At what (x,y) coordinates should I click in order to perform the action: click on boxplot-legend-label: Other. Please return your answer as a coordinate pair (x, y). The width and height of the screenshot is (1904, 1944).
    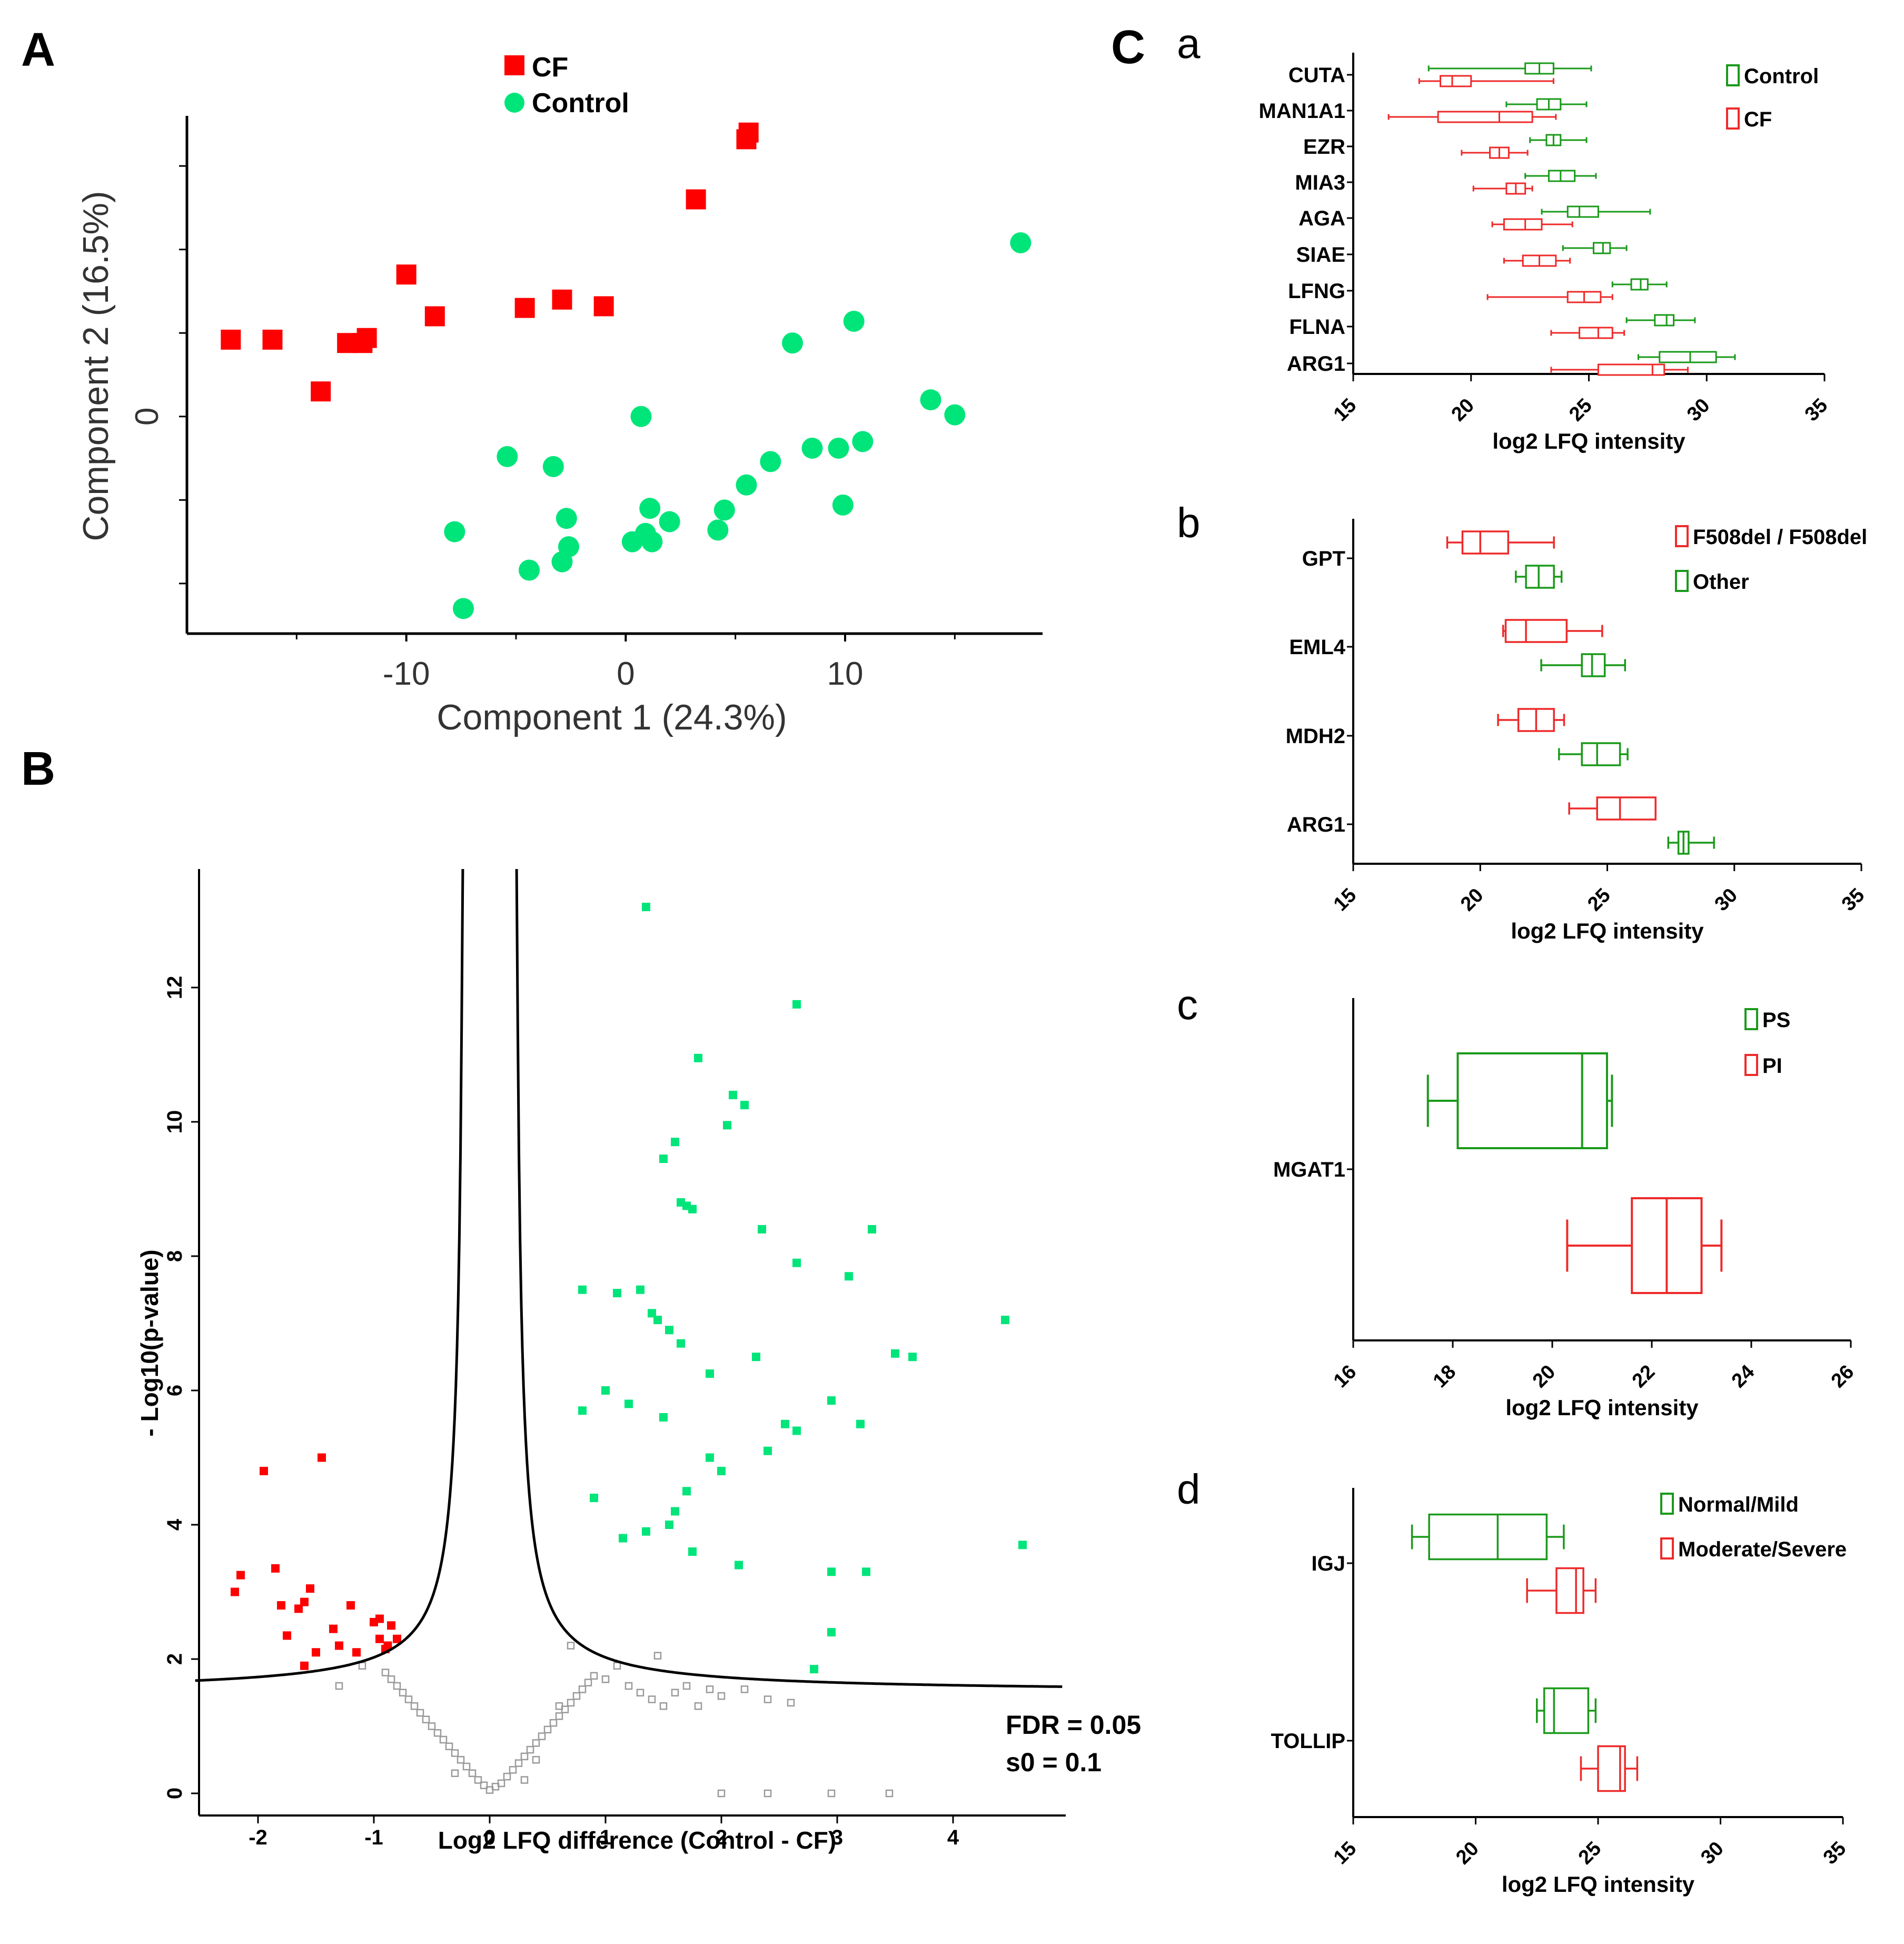
    Looking at the image, I should click on (1721, 582).